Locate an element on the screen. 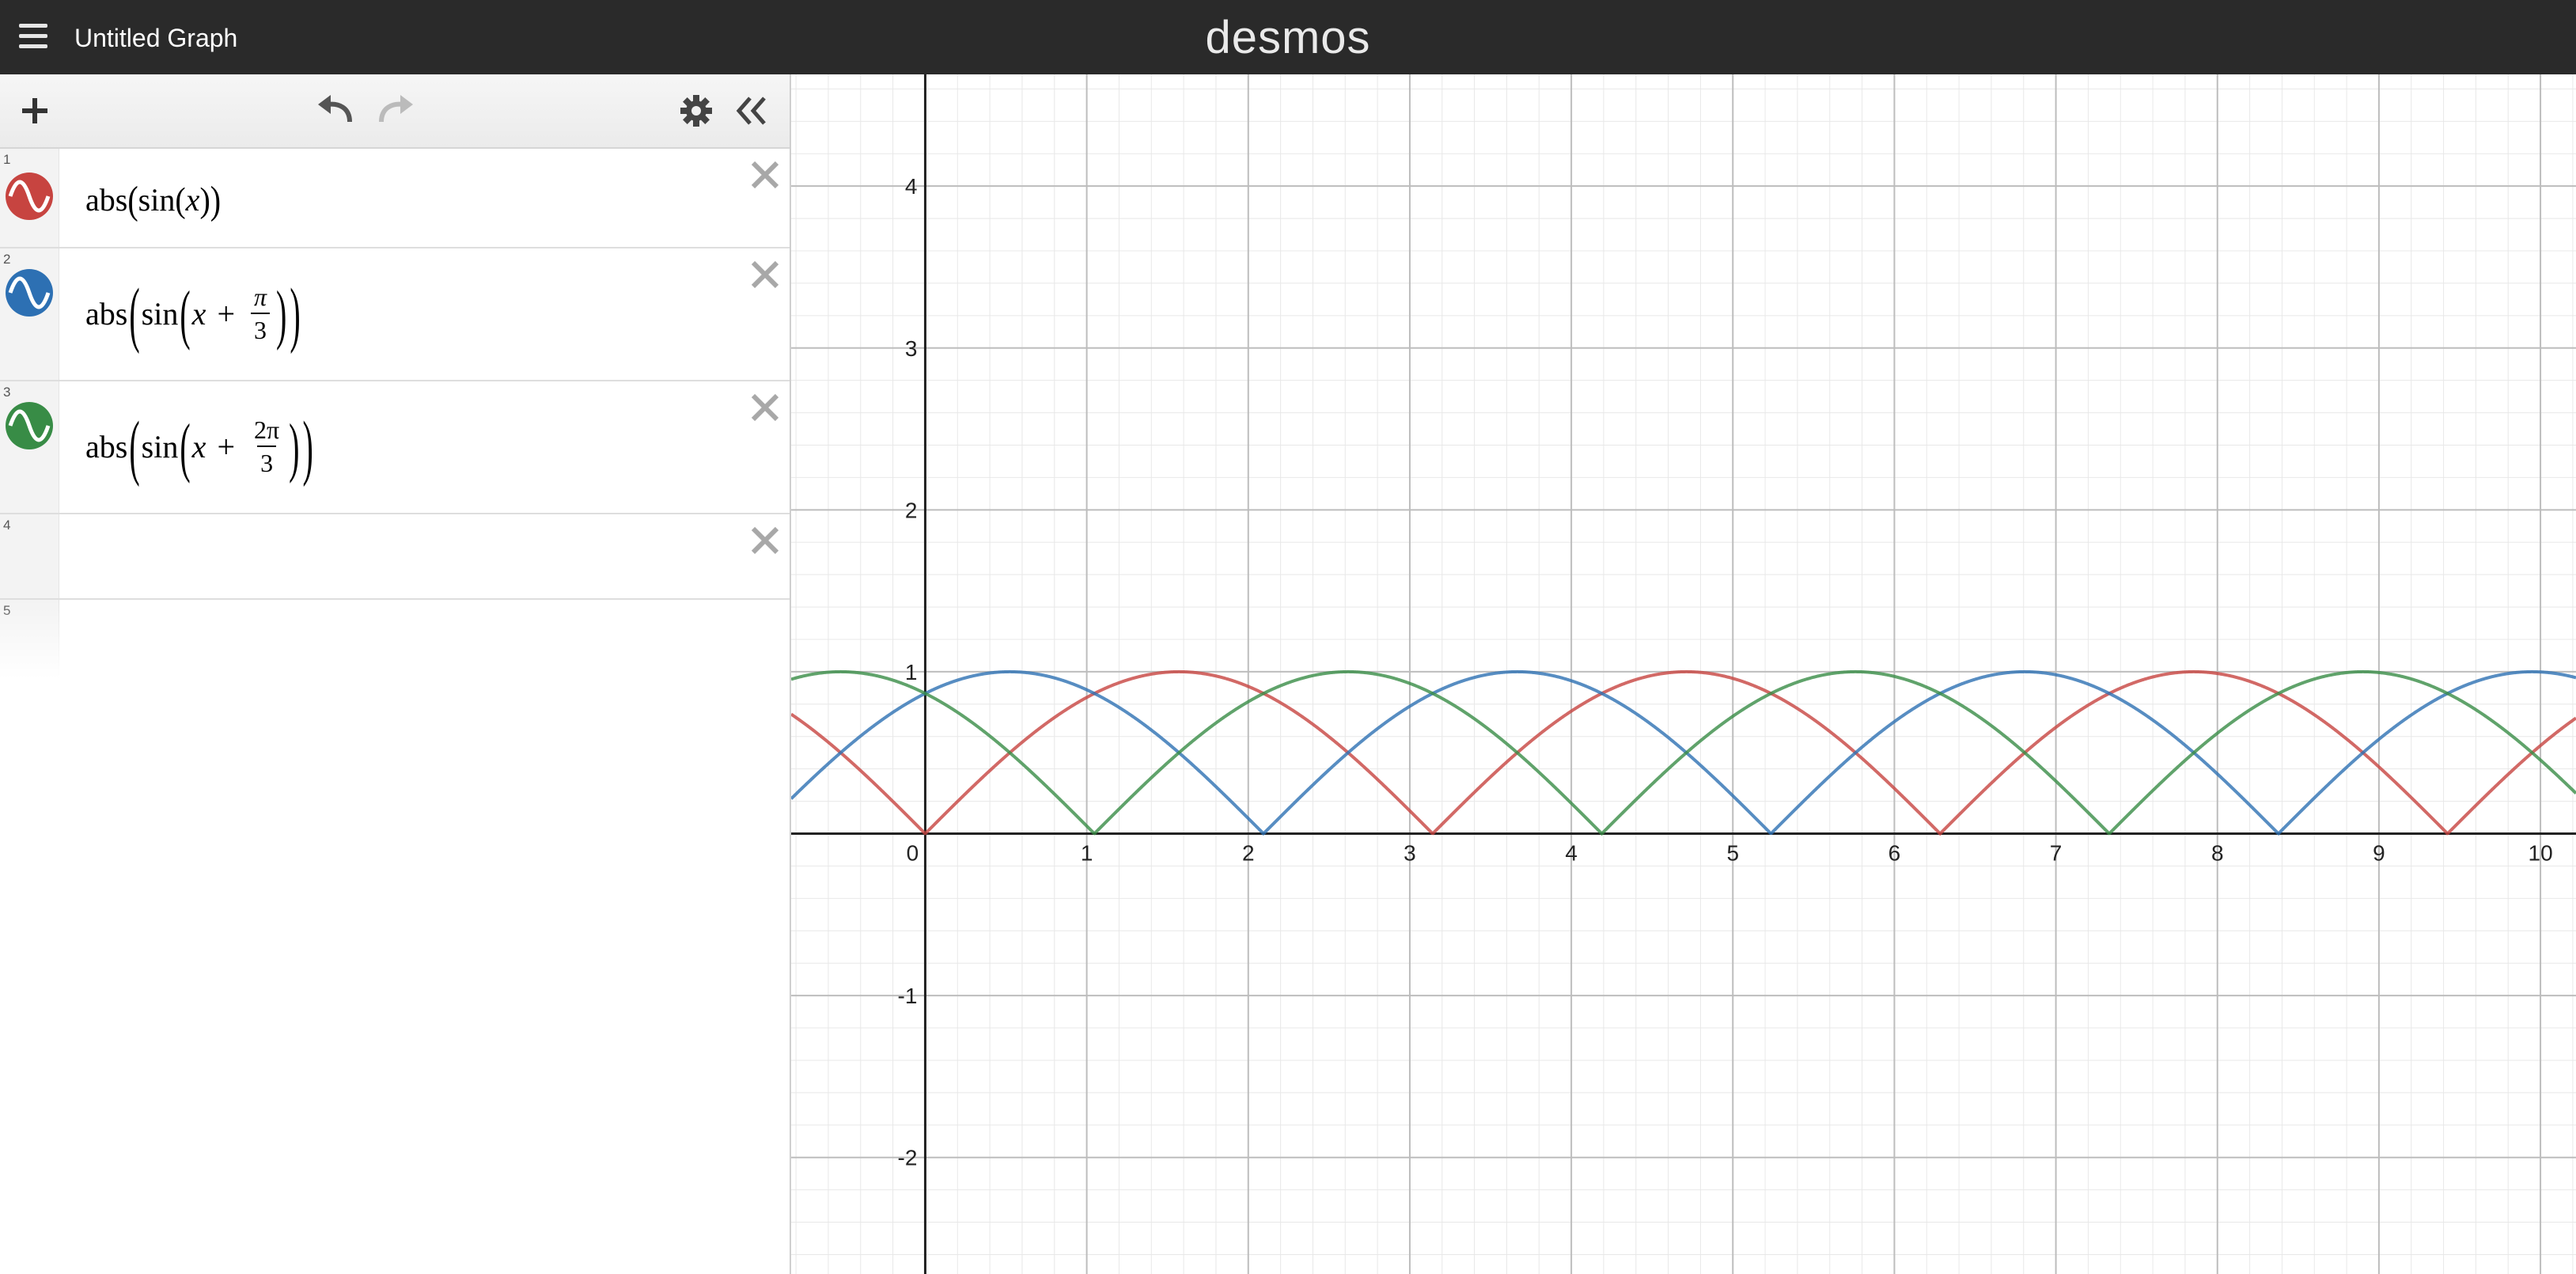 The height and width of the screenshot is (1274, 2576). expression-index: 1 is located at coordinates (7, 159).